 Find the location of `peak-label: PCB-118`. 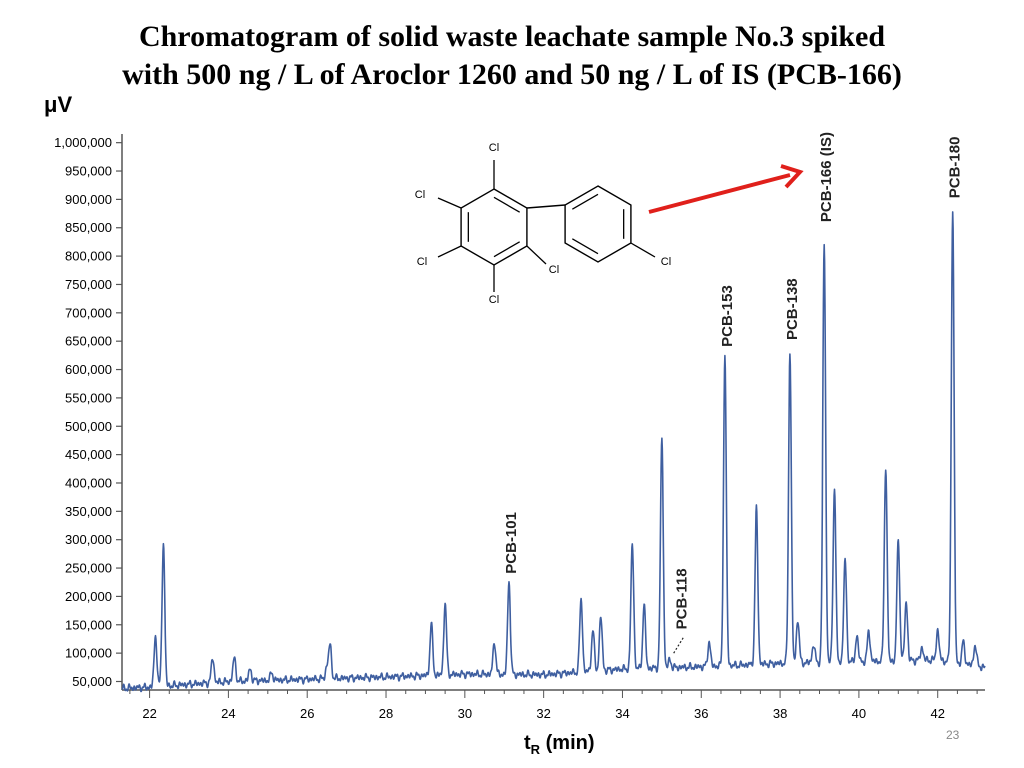

peak-label: PCB-118 is located at coordinates (682, 598).